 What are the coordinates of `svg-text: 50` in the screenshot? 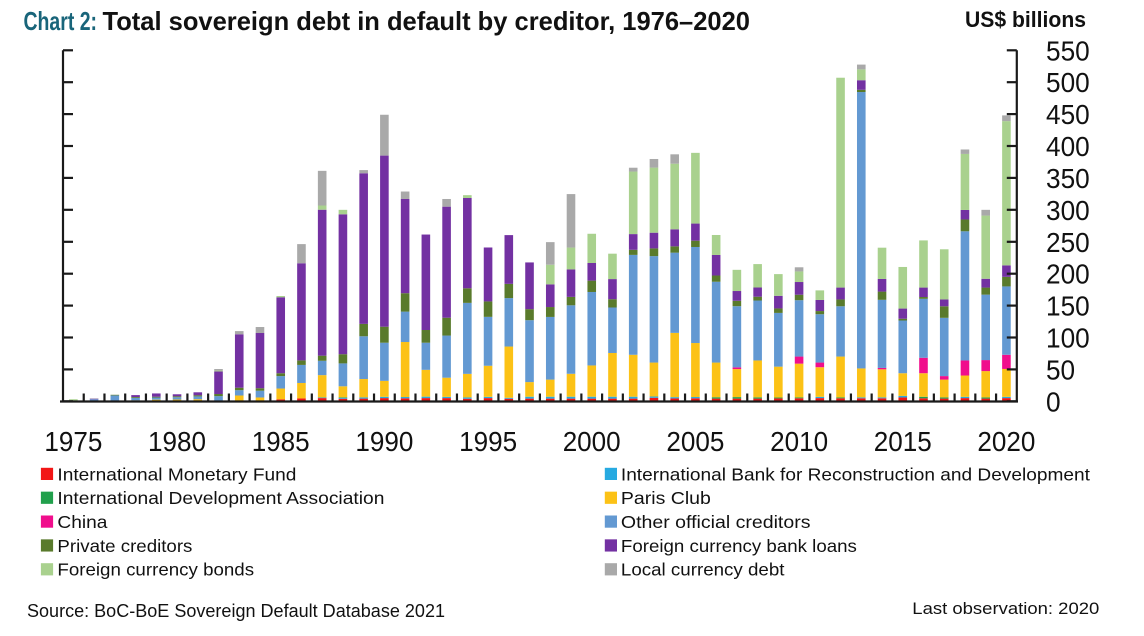 It's located at (1060, 369).